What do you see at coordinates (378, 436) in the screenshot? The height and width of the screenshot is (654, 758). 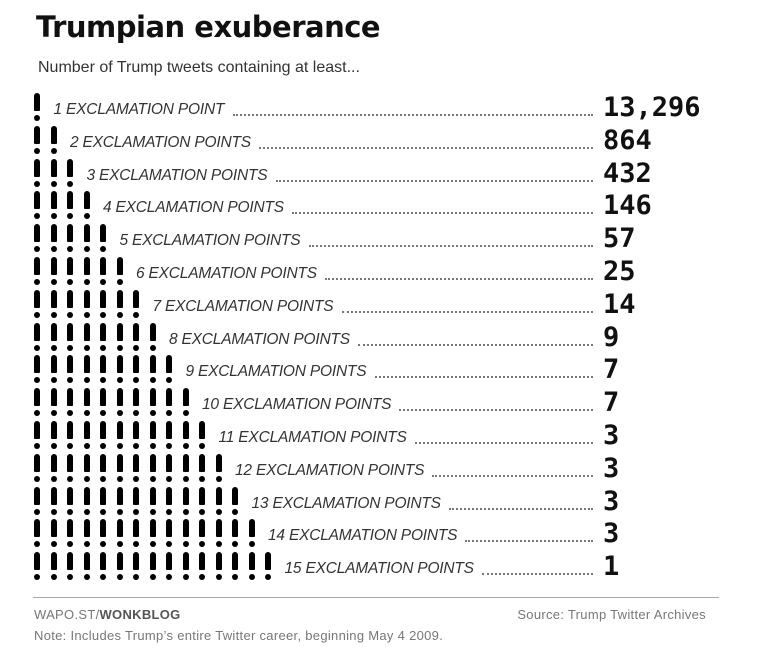 I see `table-row: 11 EXCLAMATION POINTS 3` at bounding box center [378, 436].